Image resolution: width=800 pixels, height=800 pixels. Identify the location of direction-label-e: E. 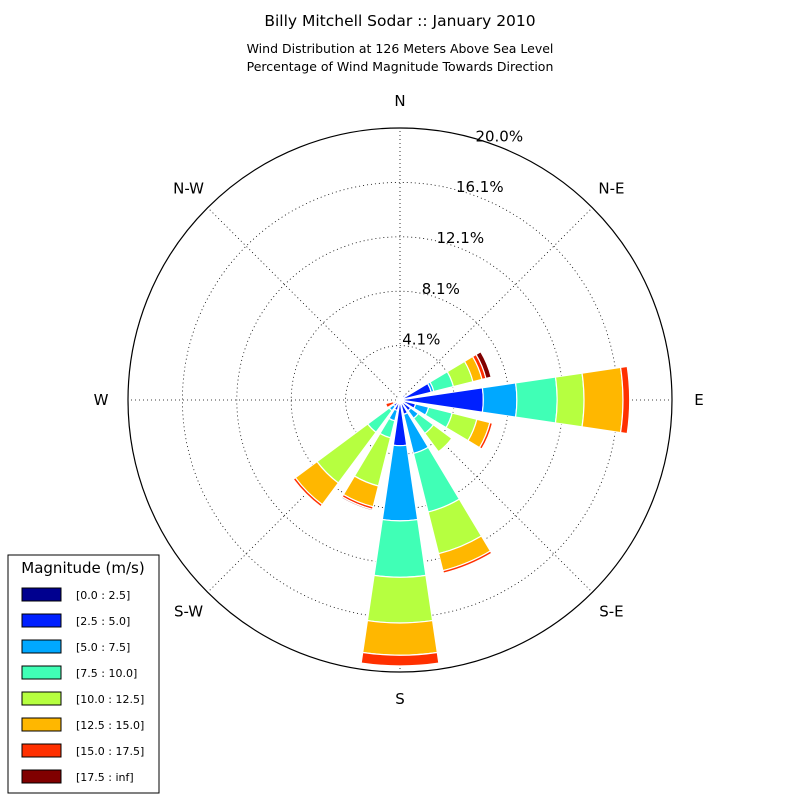
(698, 400).